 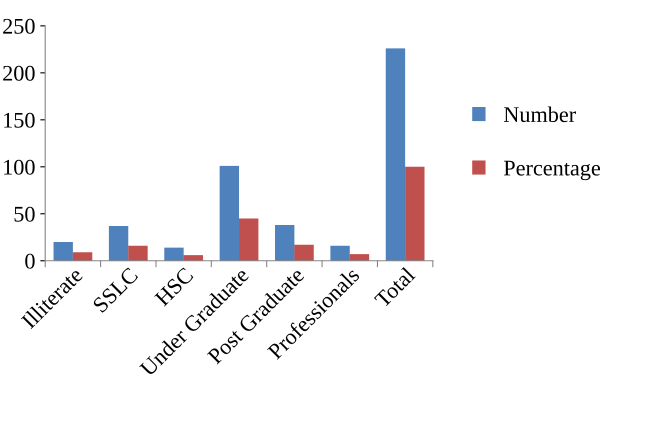 What do you see at coordinates (30, 261) in the screenshot?
I see `y-tick-label: 0` at bounding box center [30, 261].